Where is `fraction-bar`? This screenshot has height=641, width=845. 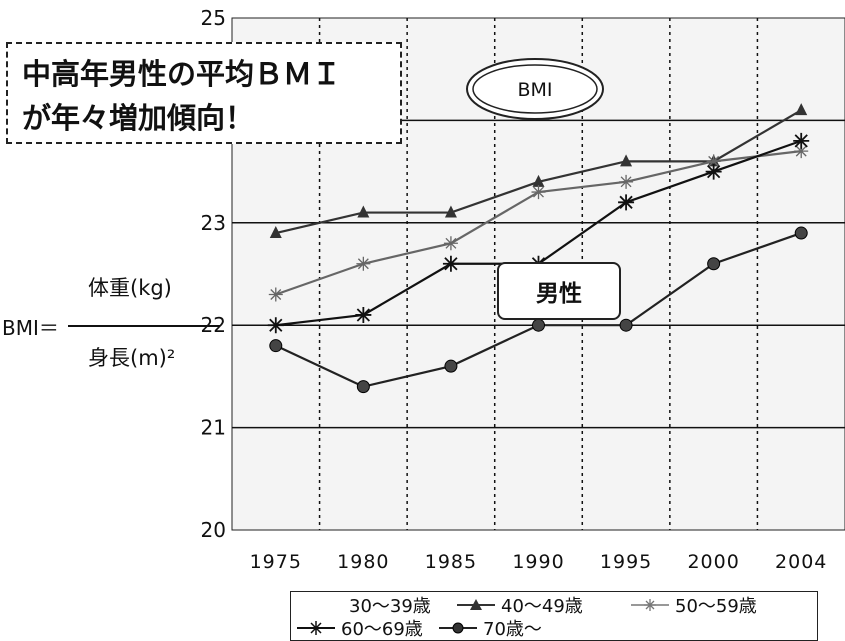 fraction-bar is located at coordinates (144, 326).